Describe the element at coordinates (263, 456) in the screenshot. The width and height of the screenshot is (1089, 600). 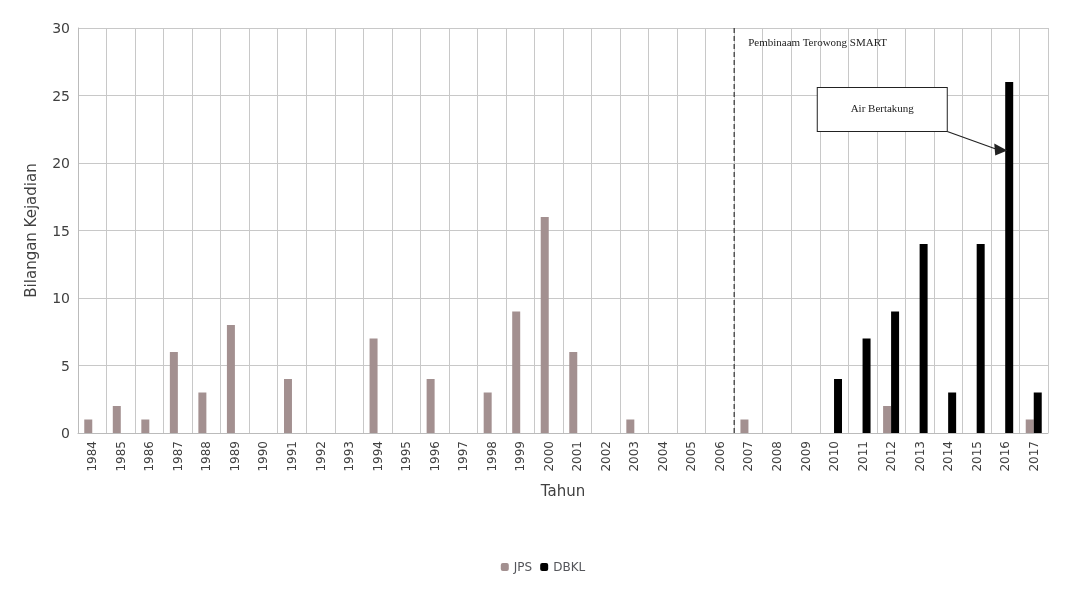
I see `x-tick-label: 1990` at that location.